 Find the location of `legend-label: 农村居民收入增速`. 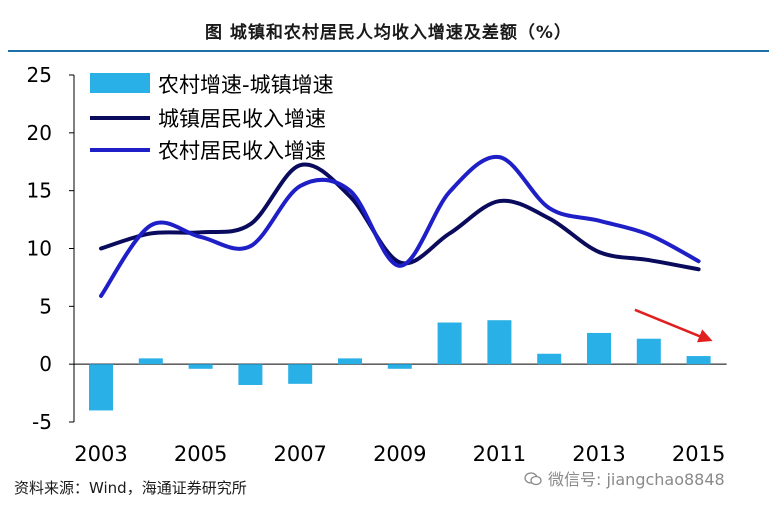

legend-label: 农村居民收入增速 is located at coordinates (242, 151).